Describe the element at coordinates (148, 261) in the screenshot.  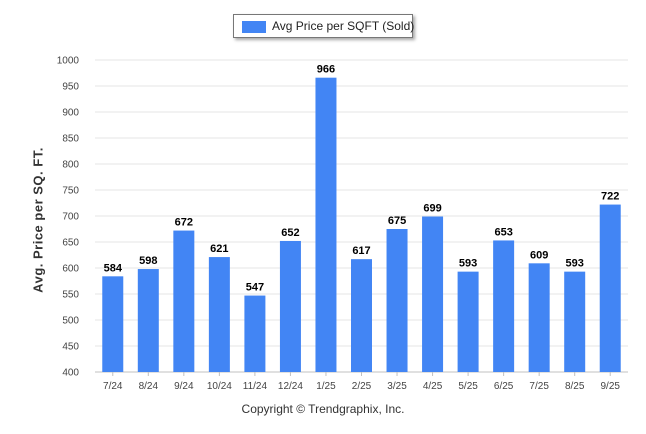
I see `data-label: 598` at that location.